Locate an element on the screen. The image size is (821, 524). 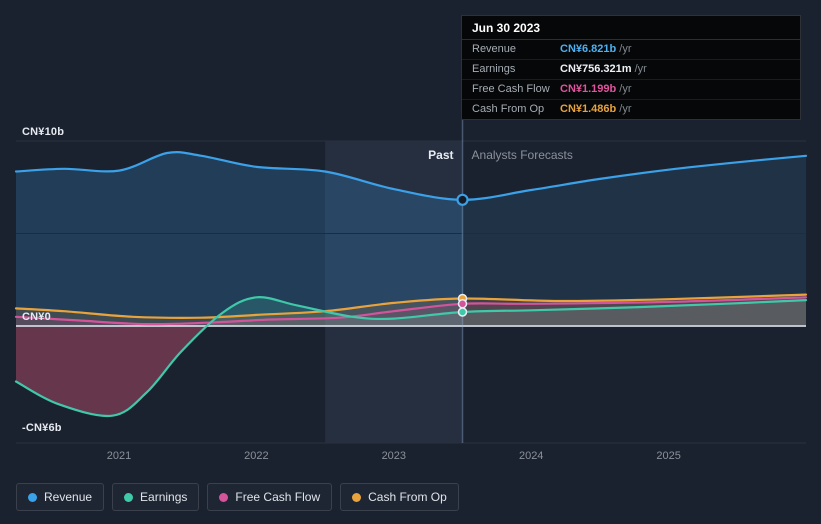
tooltip-row-earnings: Earnings CN¥756.321m /yr is located at coordinates (631, 69).